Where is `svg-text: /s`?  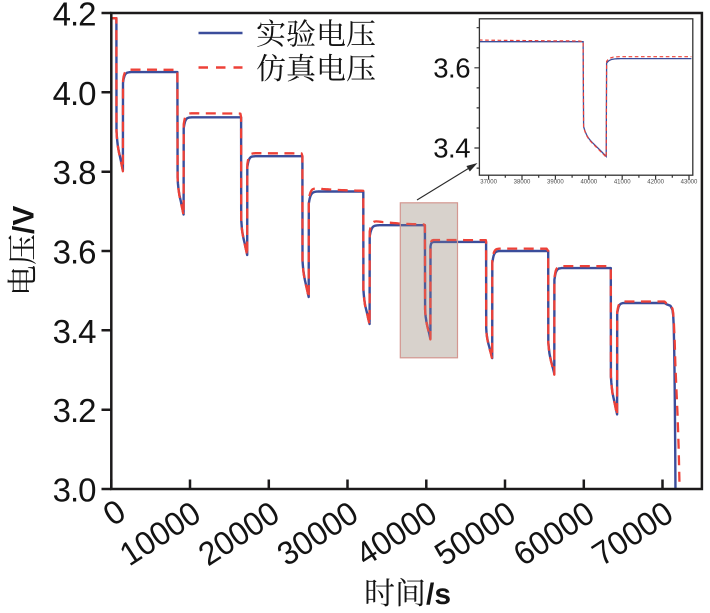 svg-text: /s is located at coordinates (438, 594).